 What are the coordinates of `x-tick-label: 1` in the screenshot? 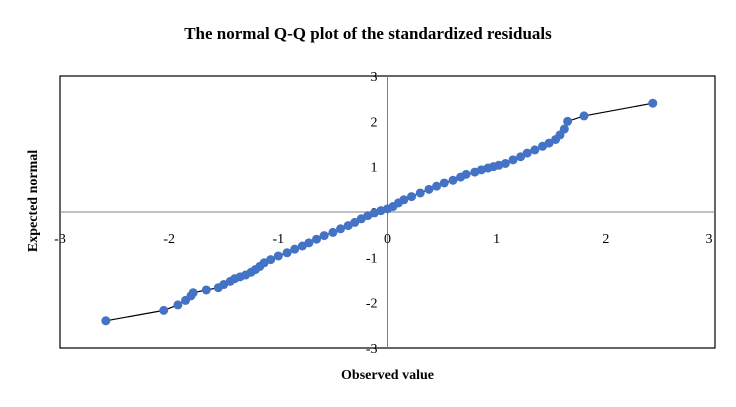 It's located at (496, 239).